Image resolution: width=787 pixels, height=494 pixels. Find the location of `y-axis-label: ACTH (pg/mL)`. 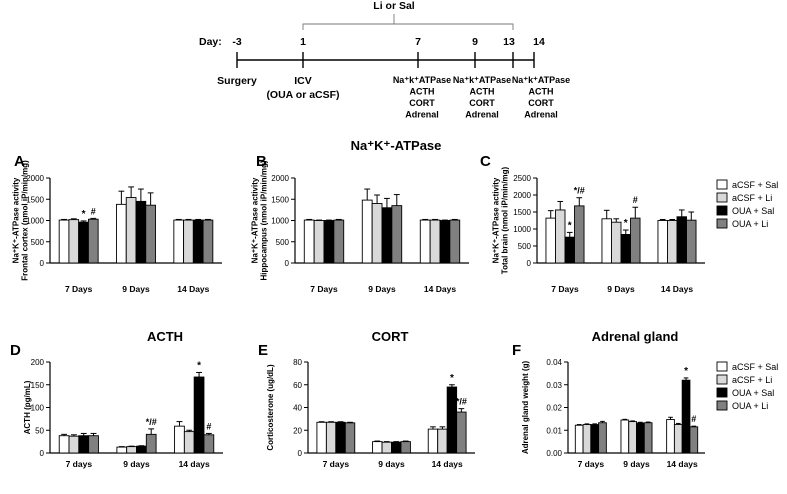

y-axis-label: ACTH (pg/mL) is located at coordinates (27, 407).